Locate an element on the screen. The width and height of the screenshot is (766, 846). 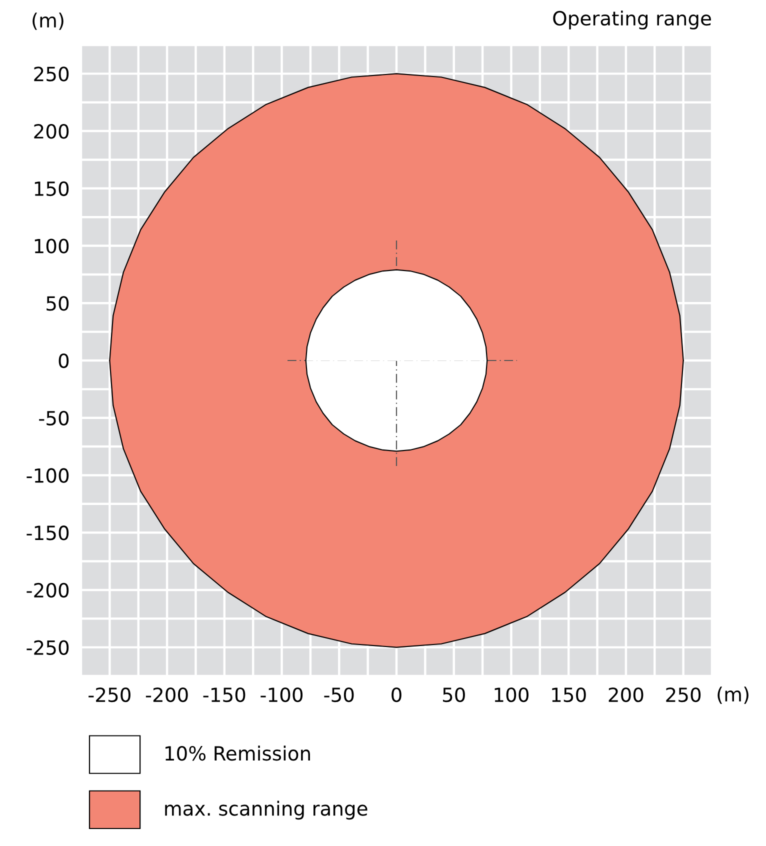
x-tick-label: 50 is located at coordinates (453, 694).